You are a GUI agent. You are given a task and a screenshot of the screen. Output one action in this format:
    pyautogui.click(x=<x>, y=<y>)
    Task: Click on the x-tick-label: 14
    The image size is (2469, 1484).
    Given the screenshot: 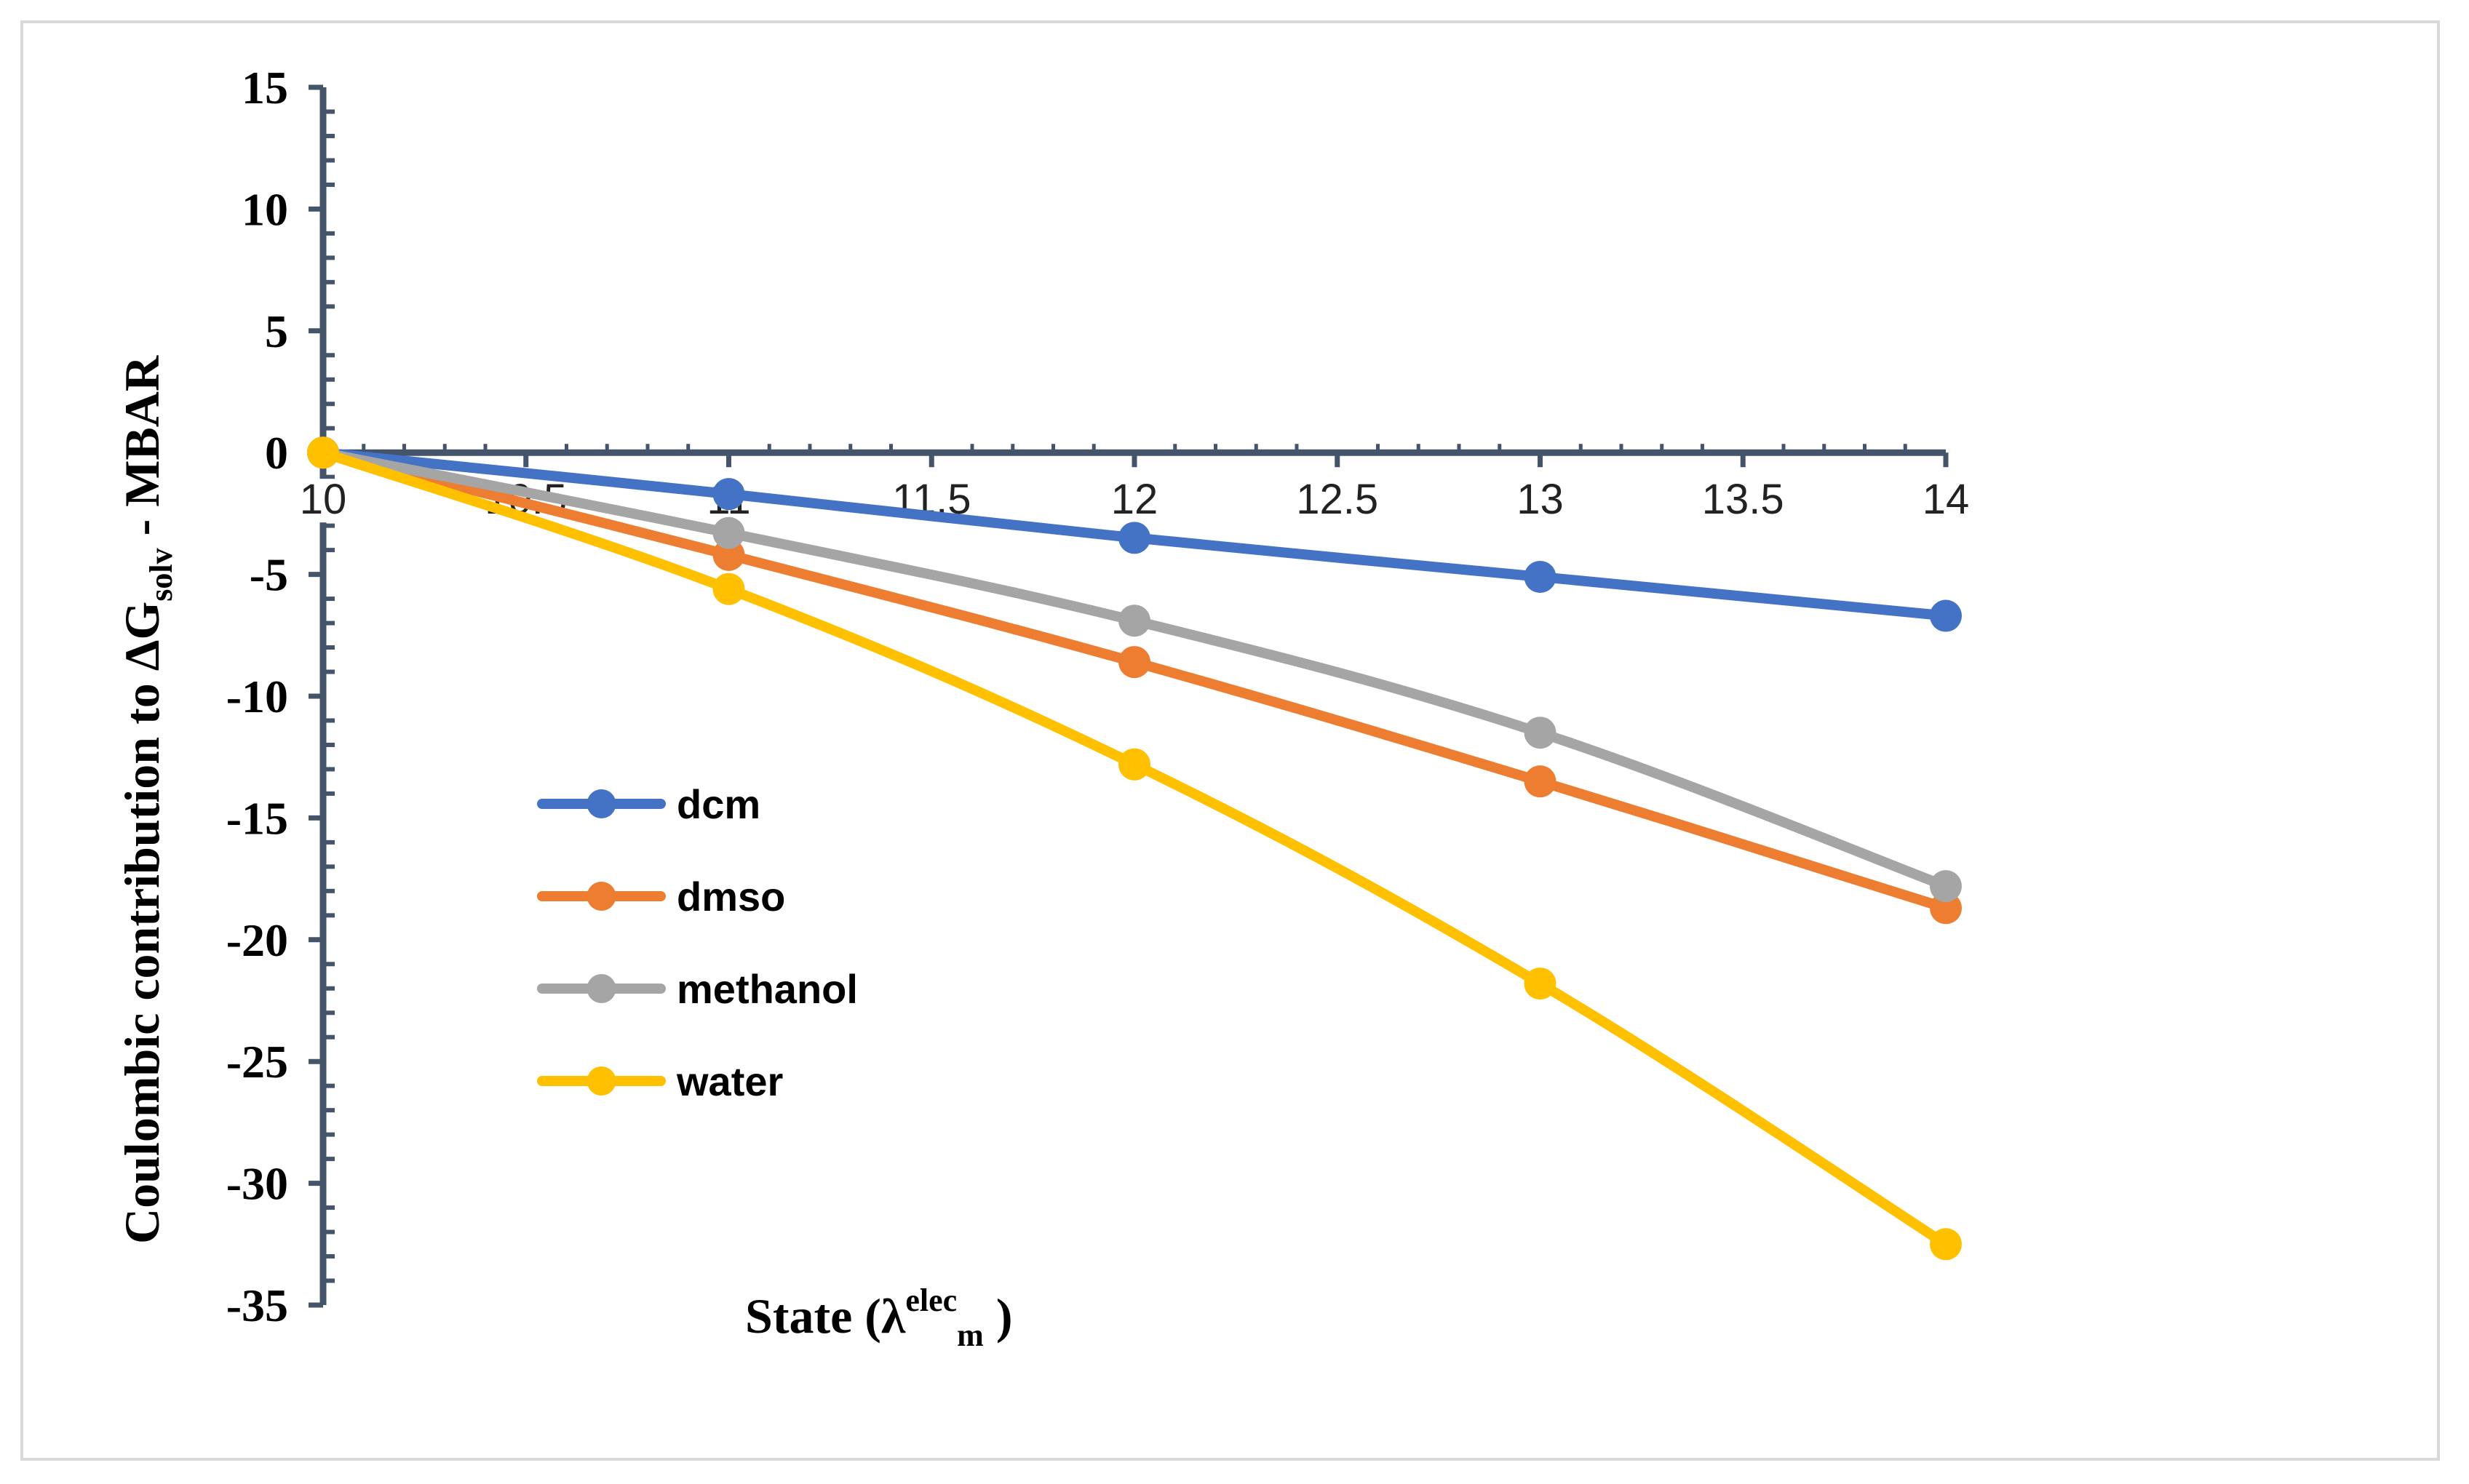 What is the action you would take?
    pyautogui.click(x=1947, y=499)
    